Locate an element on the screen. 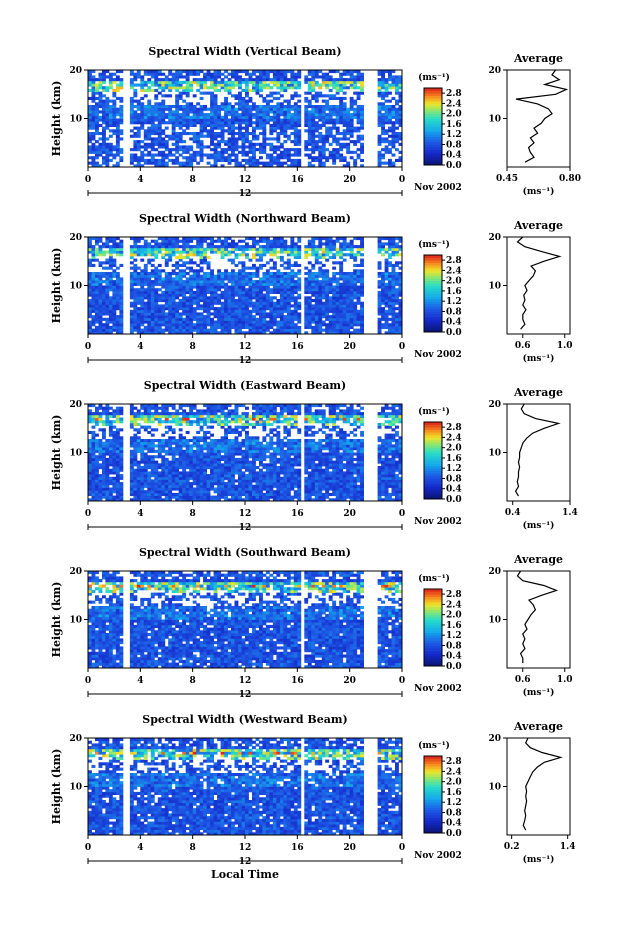 This screenshot has width=624, height=929. colorbar-tick-label: 0.8 is located at coordinates (454, 145).